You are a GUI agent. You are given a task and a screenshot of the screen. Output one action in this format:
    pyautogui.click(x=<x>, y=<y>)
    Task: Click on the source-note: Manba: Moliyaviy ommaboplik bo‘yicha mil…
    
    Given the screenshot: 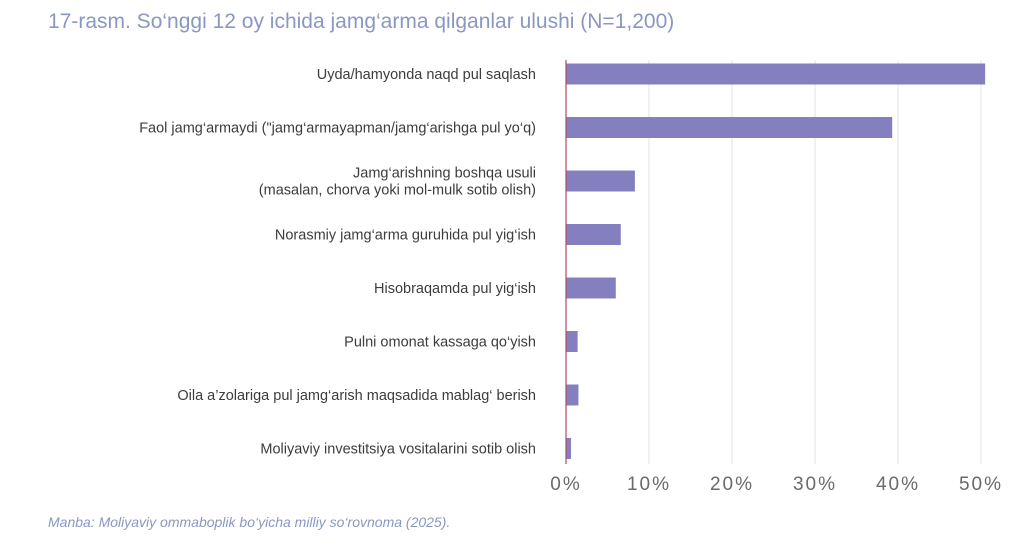 What is the action you would take?
    pyautogui.click(x=249, y=522)
    